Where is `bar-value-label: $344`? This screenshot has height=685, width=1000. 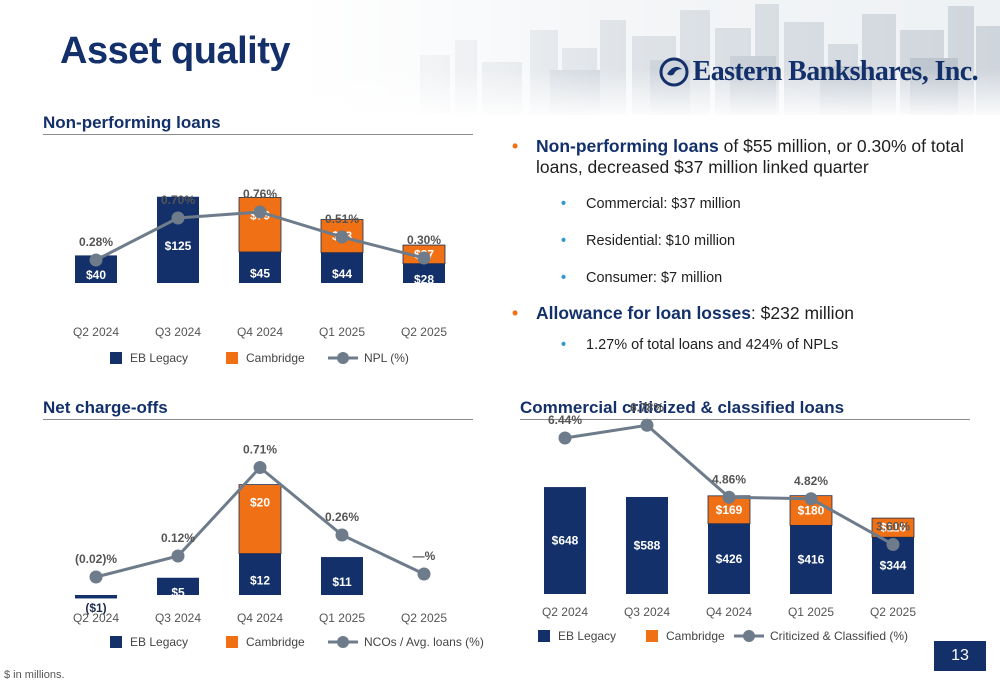
bar-value-label: $344 is located at coordinates (893, 566).